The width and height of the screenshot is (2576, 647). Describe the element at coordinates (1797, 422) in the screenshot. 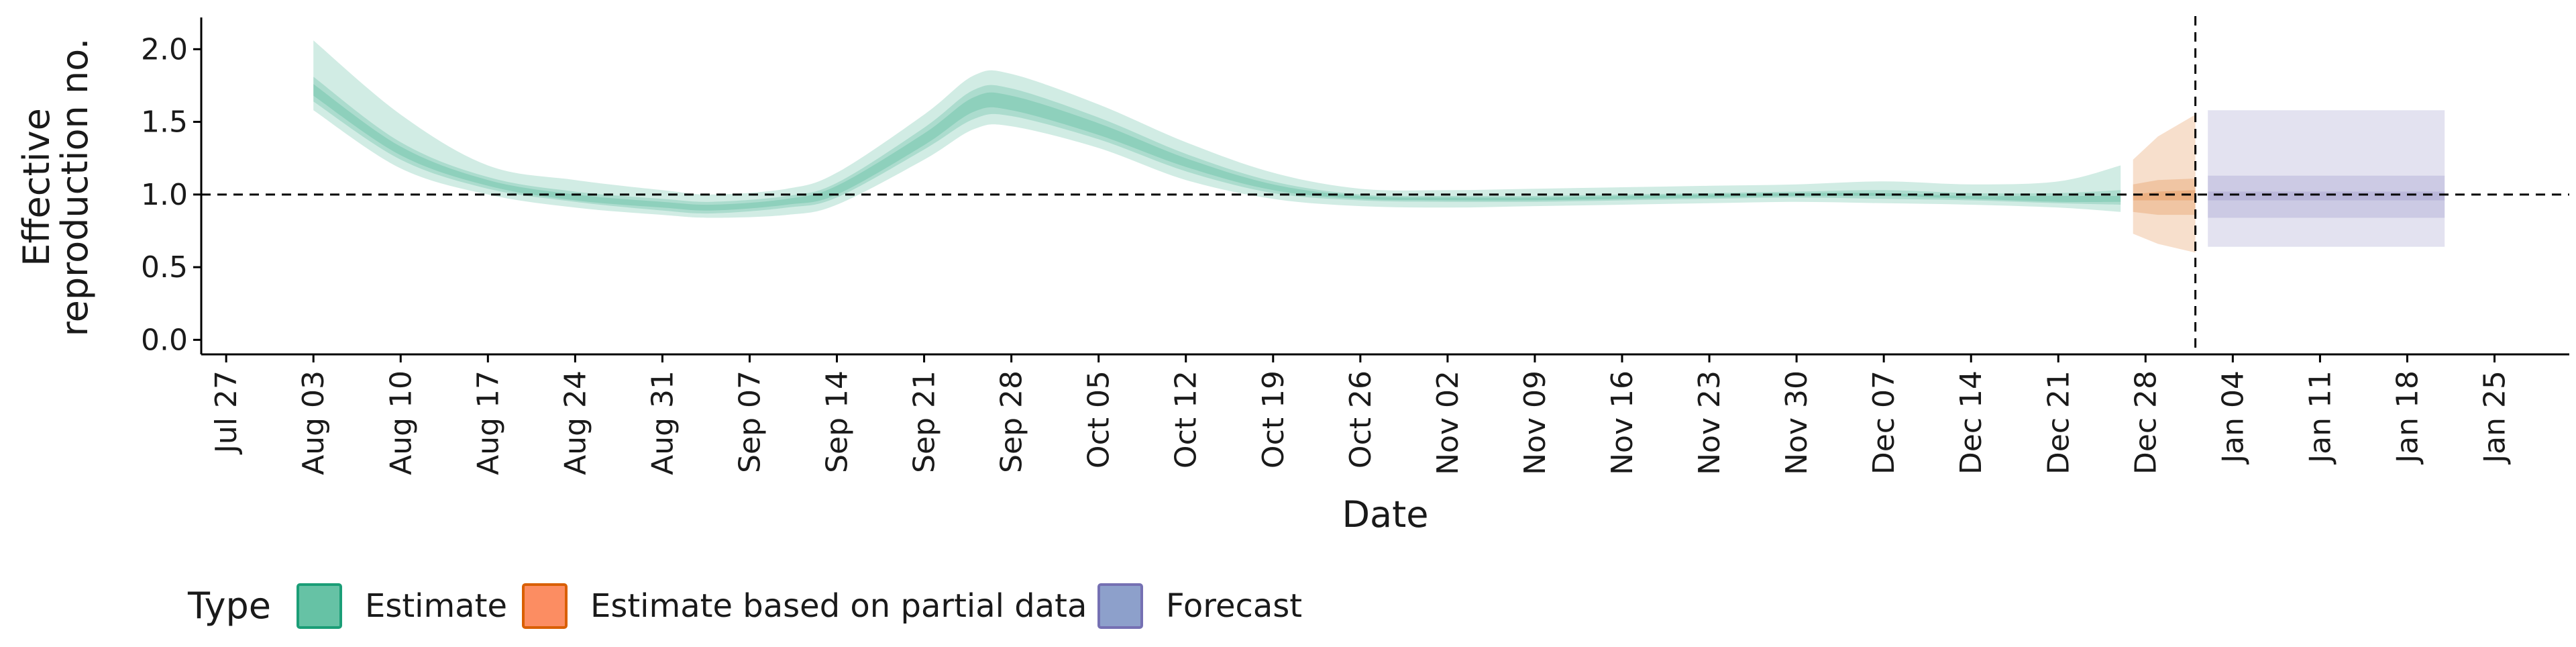

I see `x-tick-label: Nov 30` at that location.